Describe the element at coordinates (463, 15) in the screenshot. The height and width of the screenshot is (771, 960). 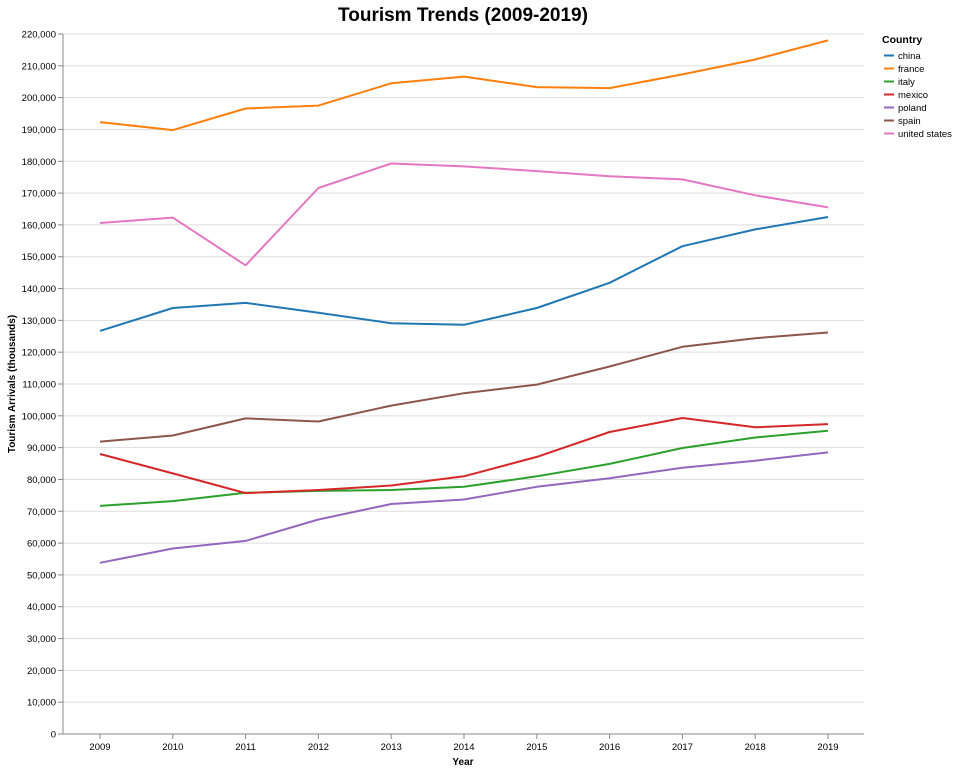
I see `chart-title: Tourism Trends (2009-2019)` at that location.